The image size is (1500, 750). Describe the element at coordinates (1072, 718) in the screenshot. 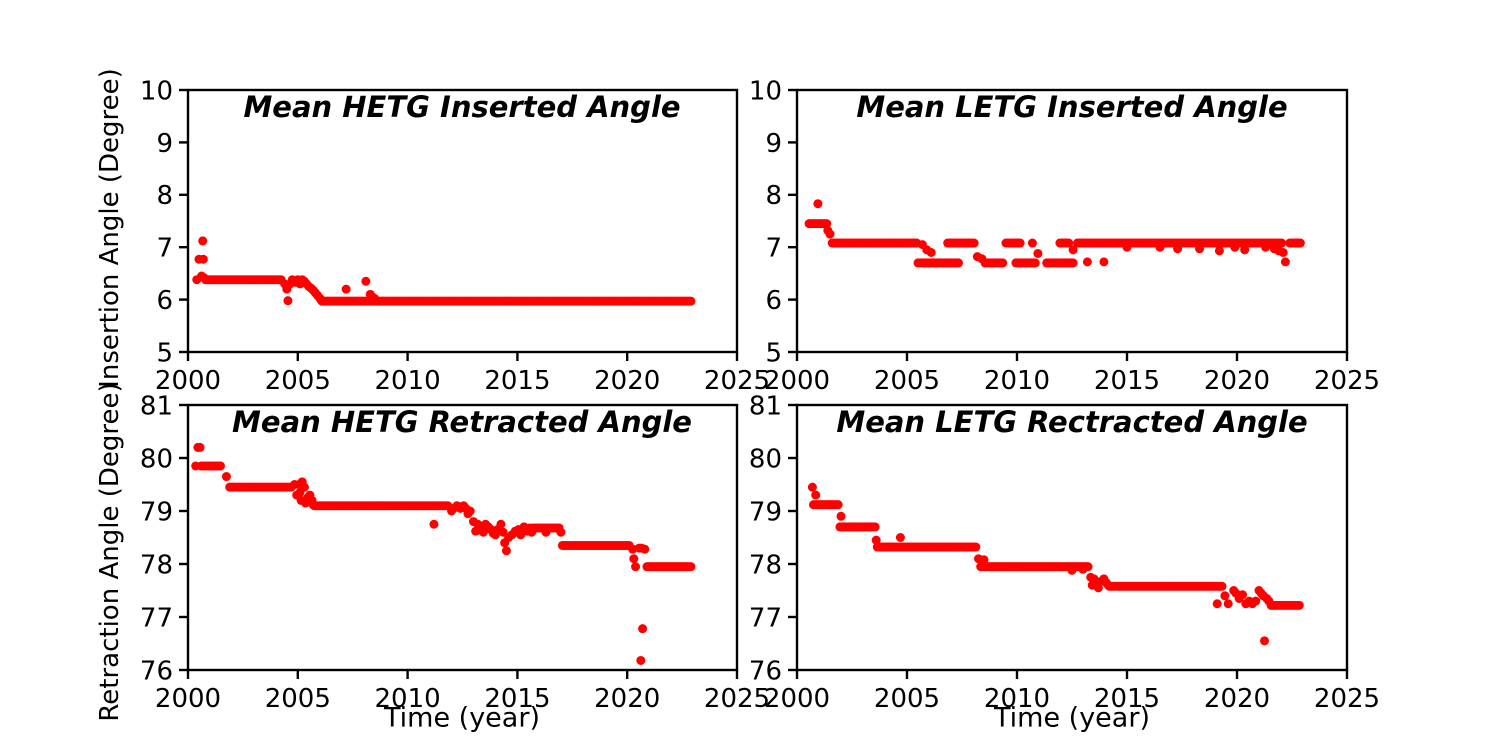

I see `x-axis-label-time-right: Time (year)` at that location.